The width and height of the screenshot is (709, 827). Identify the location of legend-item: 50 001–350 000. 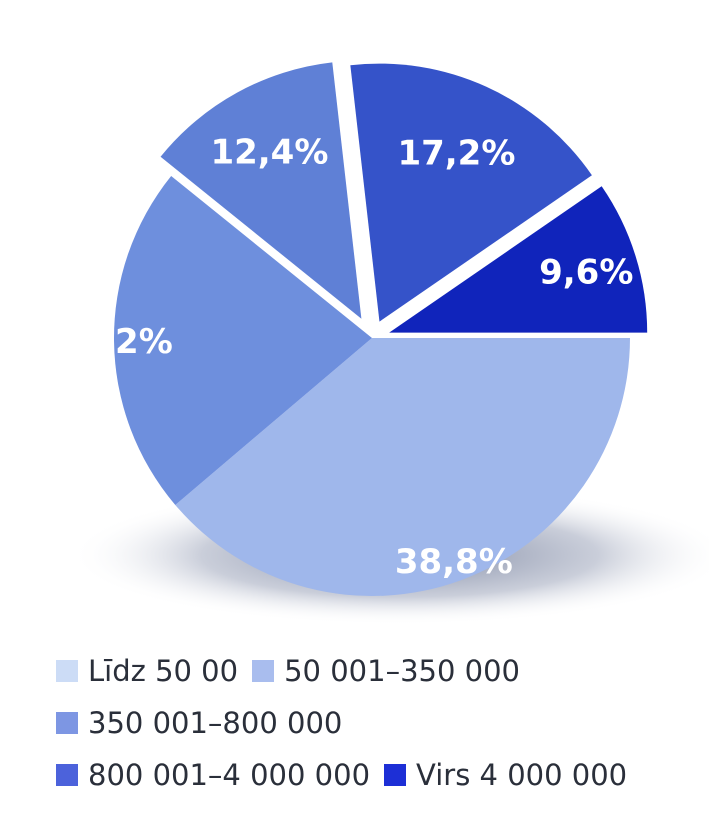
(386, 671).